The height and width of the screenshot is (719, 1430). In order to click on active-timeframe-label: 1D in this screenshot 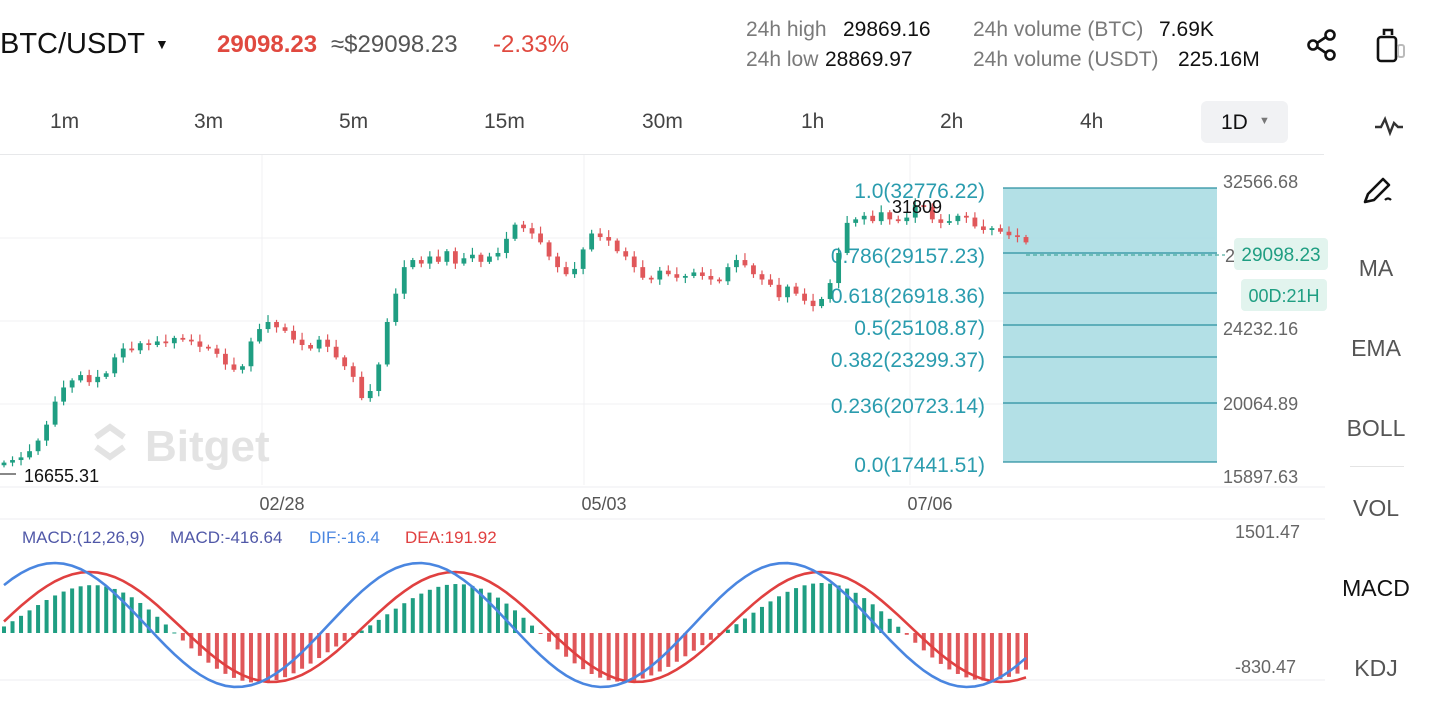, I will do `click(1234, 122)`.